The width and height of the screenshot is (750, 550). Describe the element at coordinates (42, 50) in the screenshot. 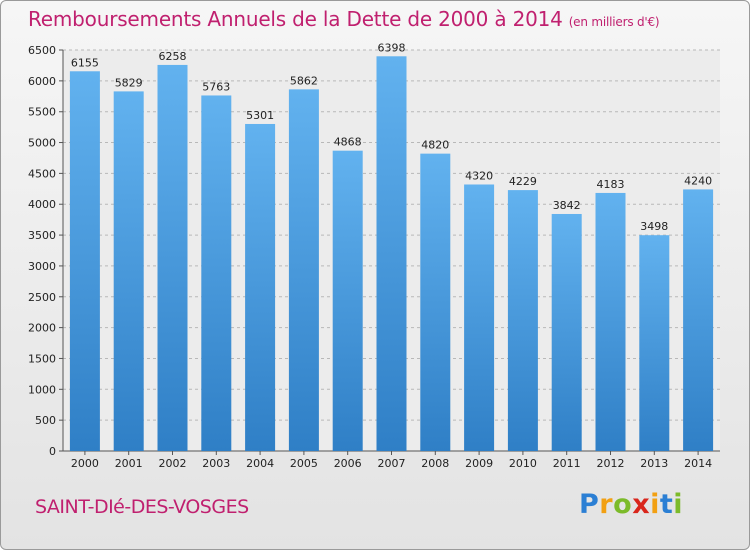

I see `y-tick-label: 6500` at that location.